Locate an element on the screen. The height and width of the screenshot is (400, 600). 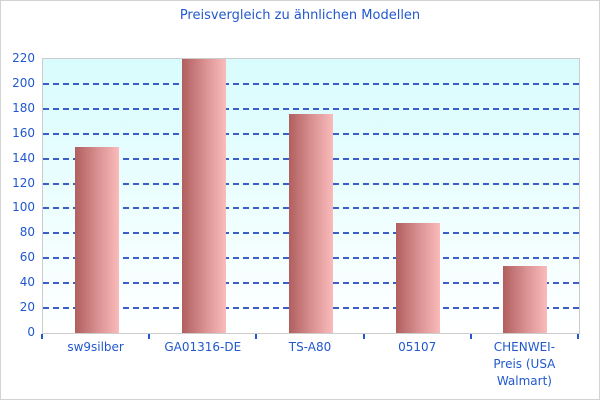
y-tick-label: 40 is located at coordinates (27, 282).